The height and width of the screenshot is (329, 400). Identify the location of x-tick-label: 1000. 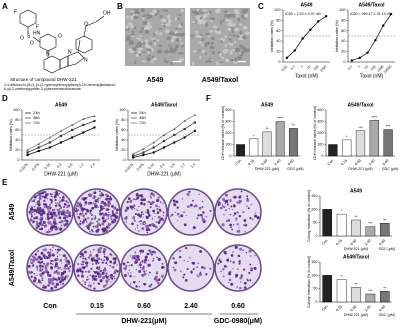
(323, 69).